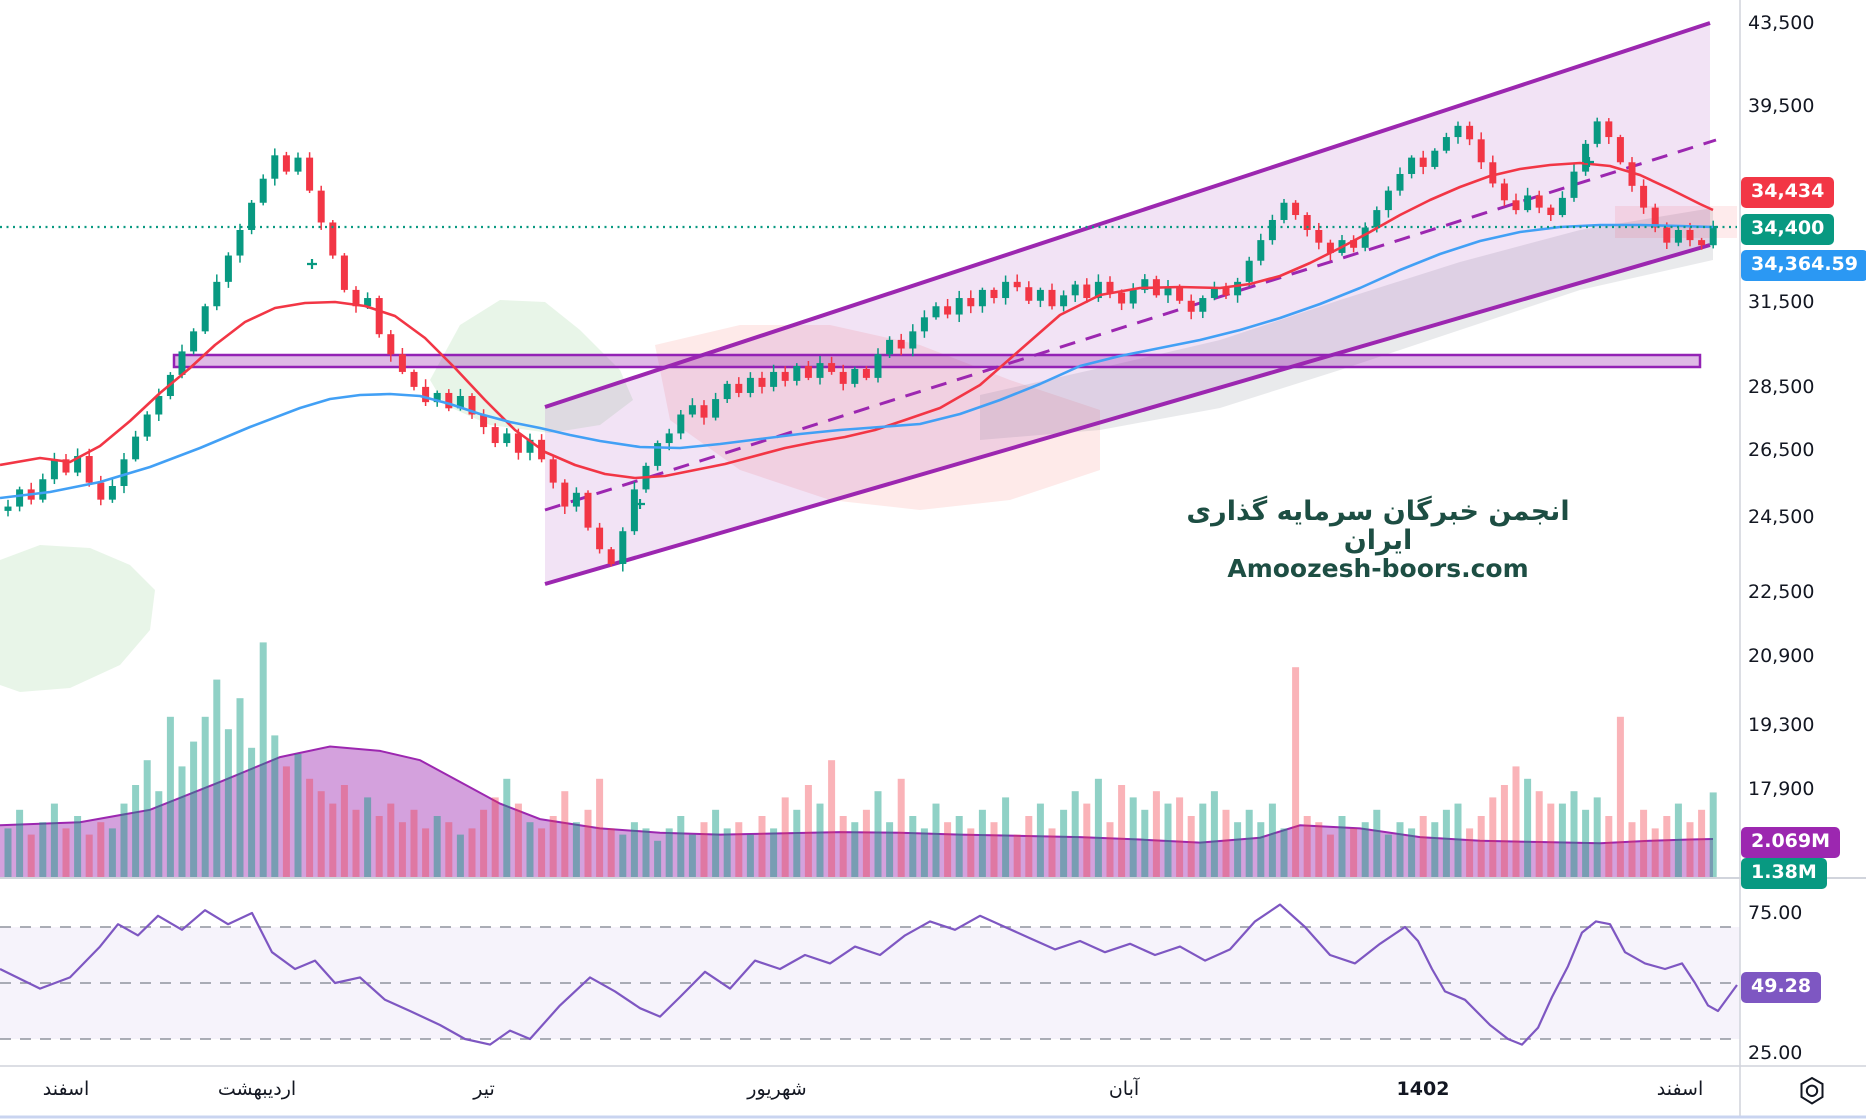  Describe the element at coordinates (484, 1089) in the screenshot. I see `time-axis-label: تیر` at that location.